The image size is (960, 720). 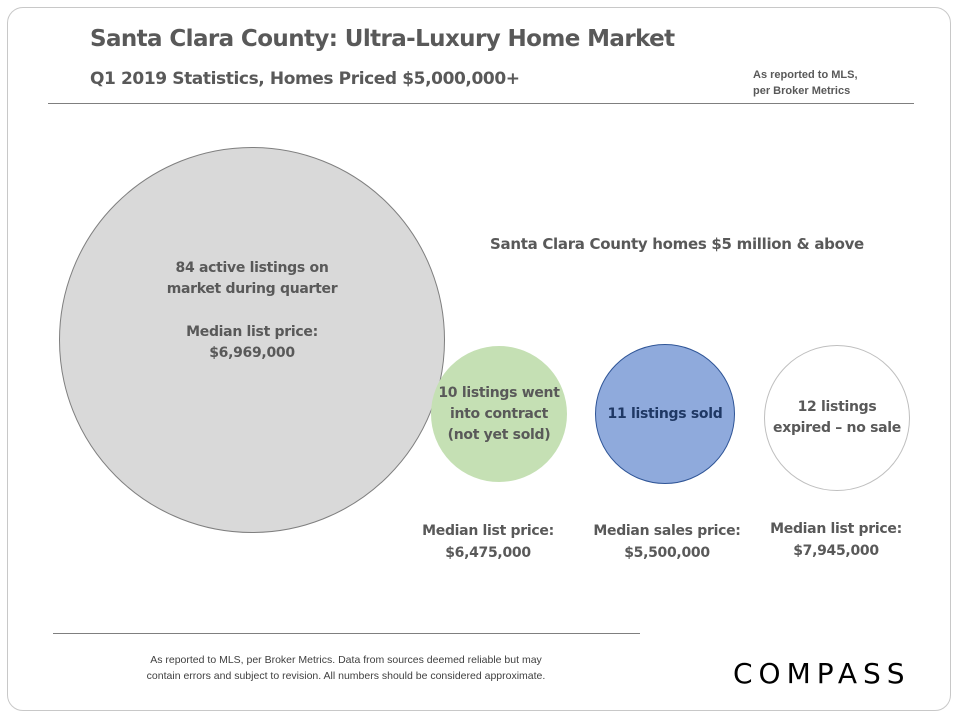 I want to click on bubble-line: (not yet sold), so click(x=499, y=434).